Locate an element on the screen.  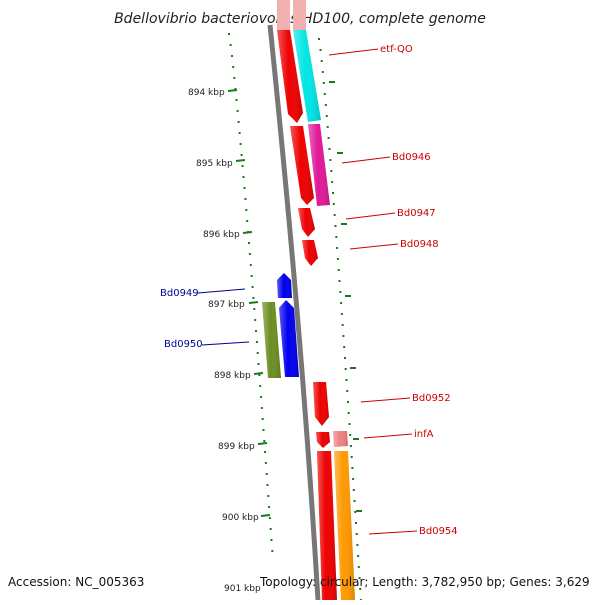
gene-label-bd0946: Bd0946 is located at coordinates (411, 157).